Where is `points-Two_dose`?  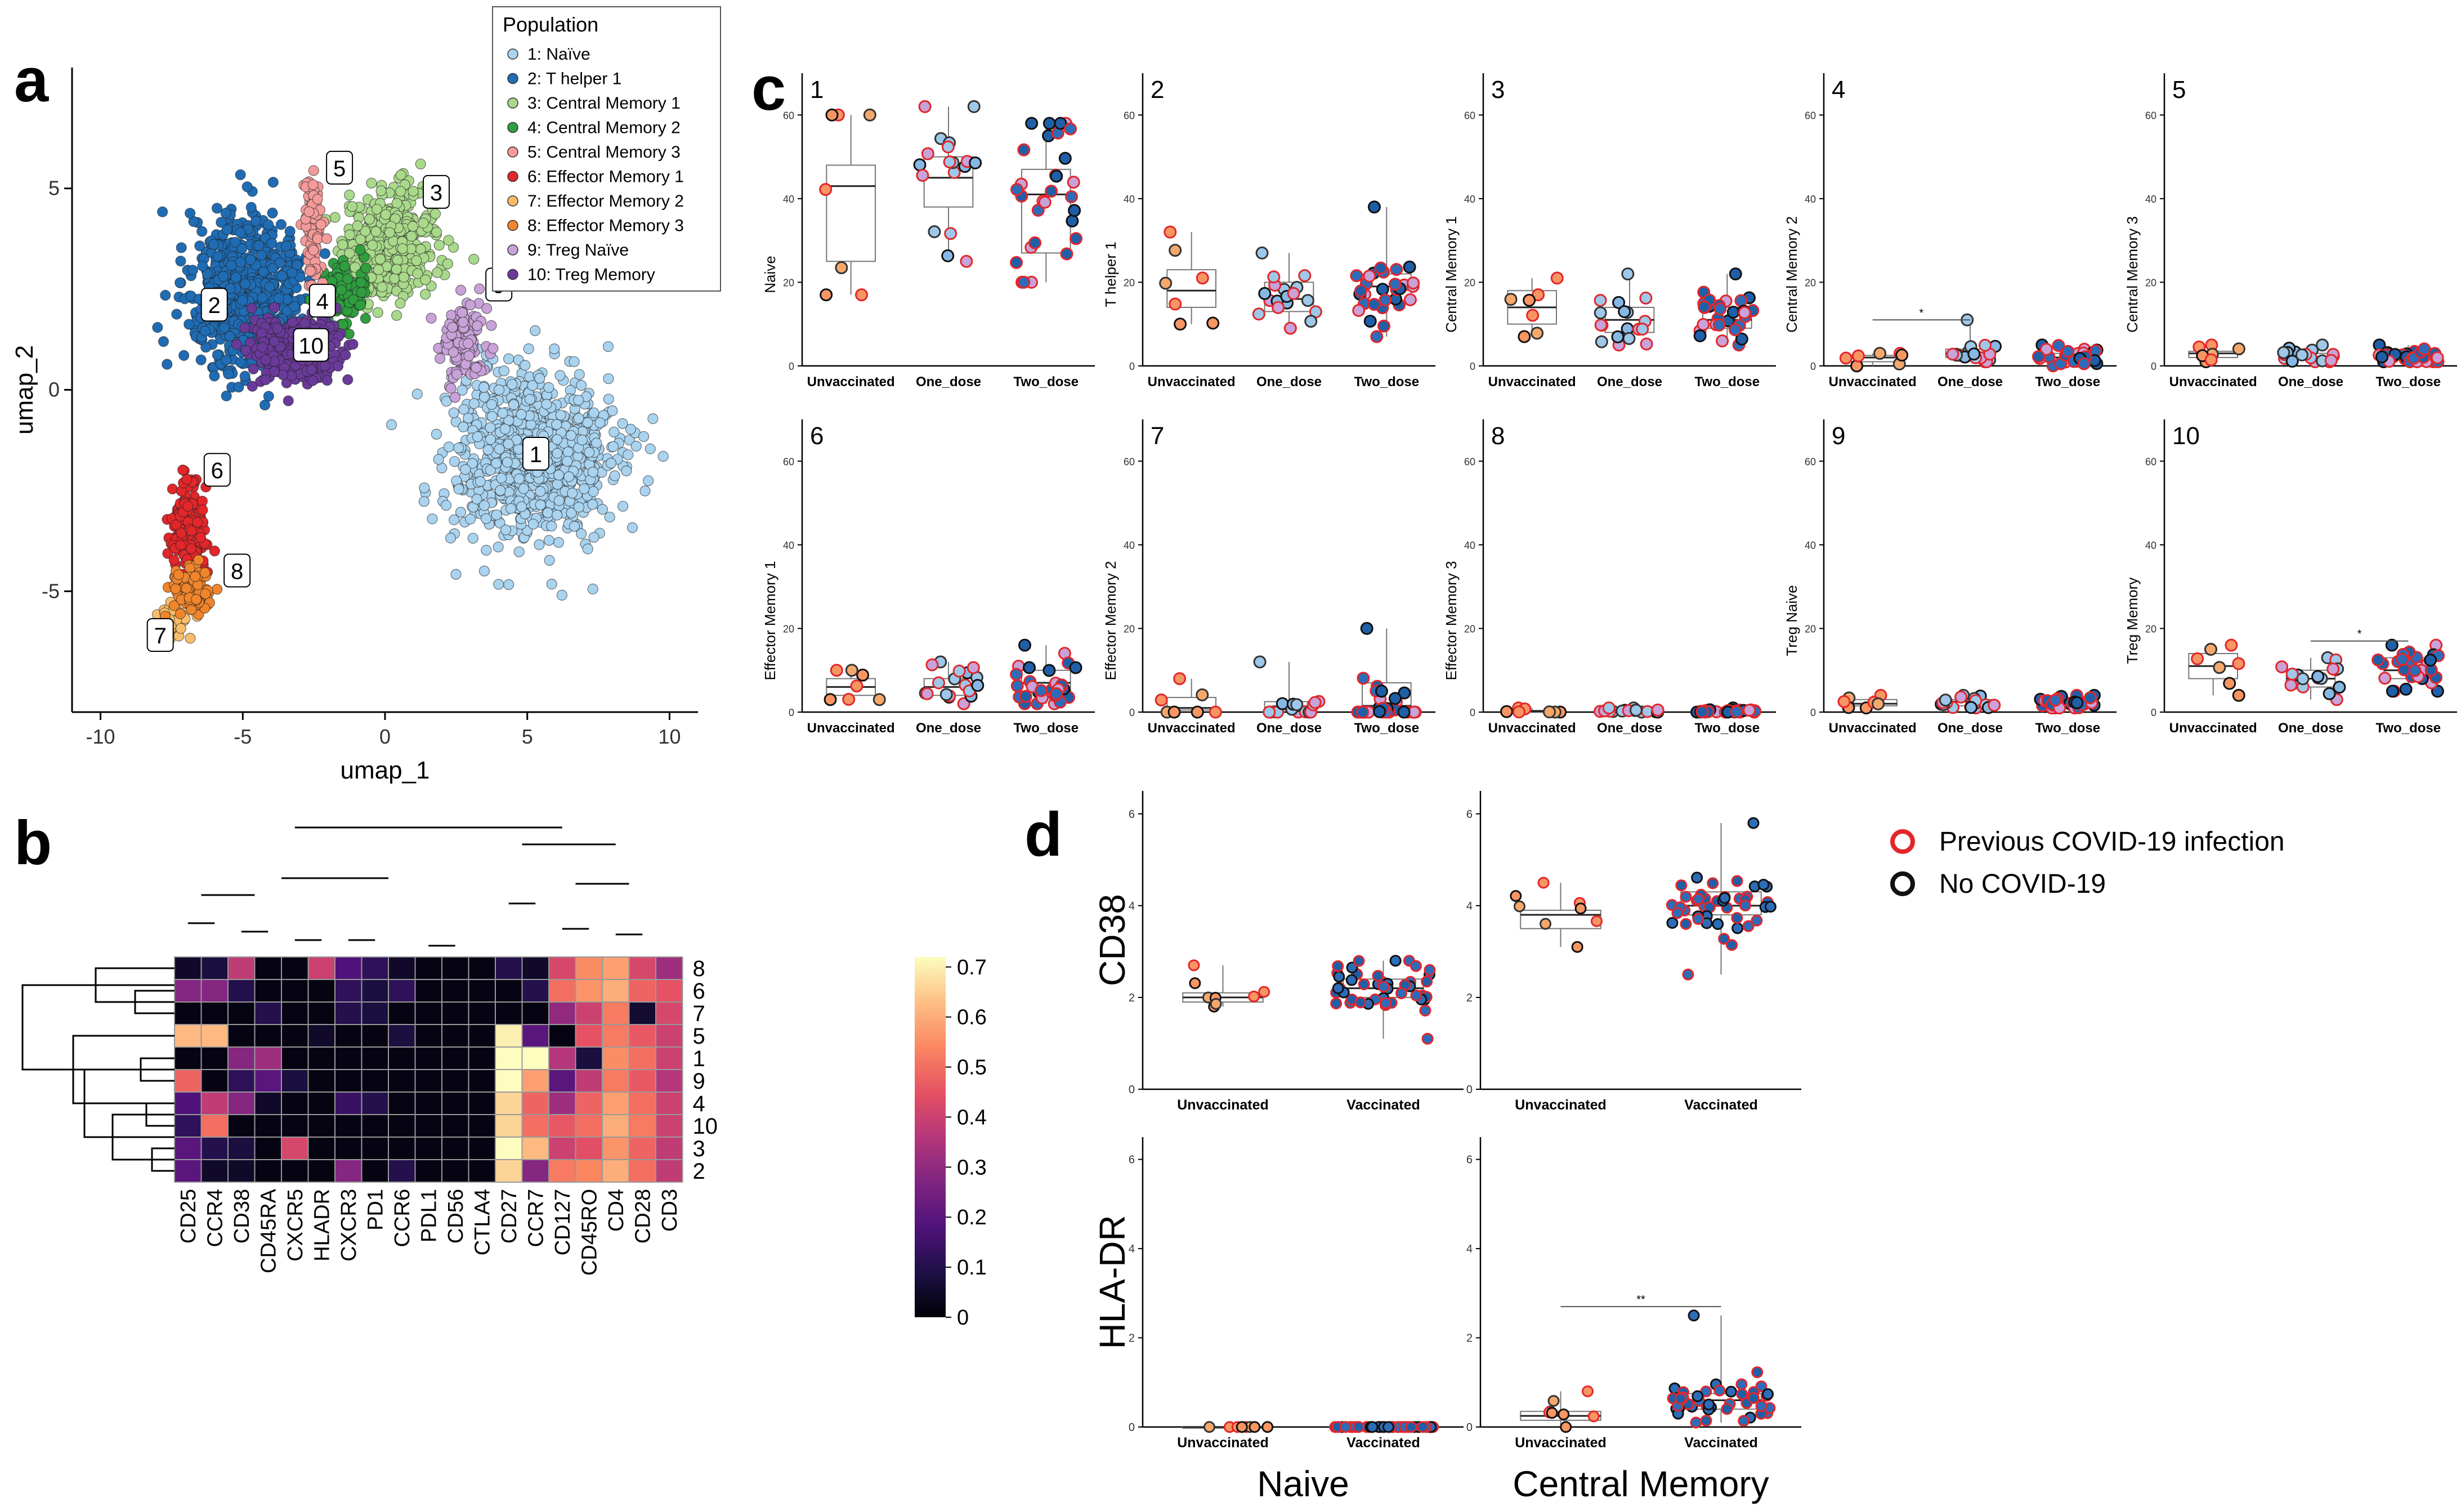 points-Two_dose is located at coordinates (2067, 701).